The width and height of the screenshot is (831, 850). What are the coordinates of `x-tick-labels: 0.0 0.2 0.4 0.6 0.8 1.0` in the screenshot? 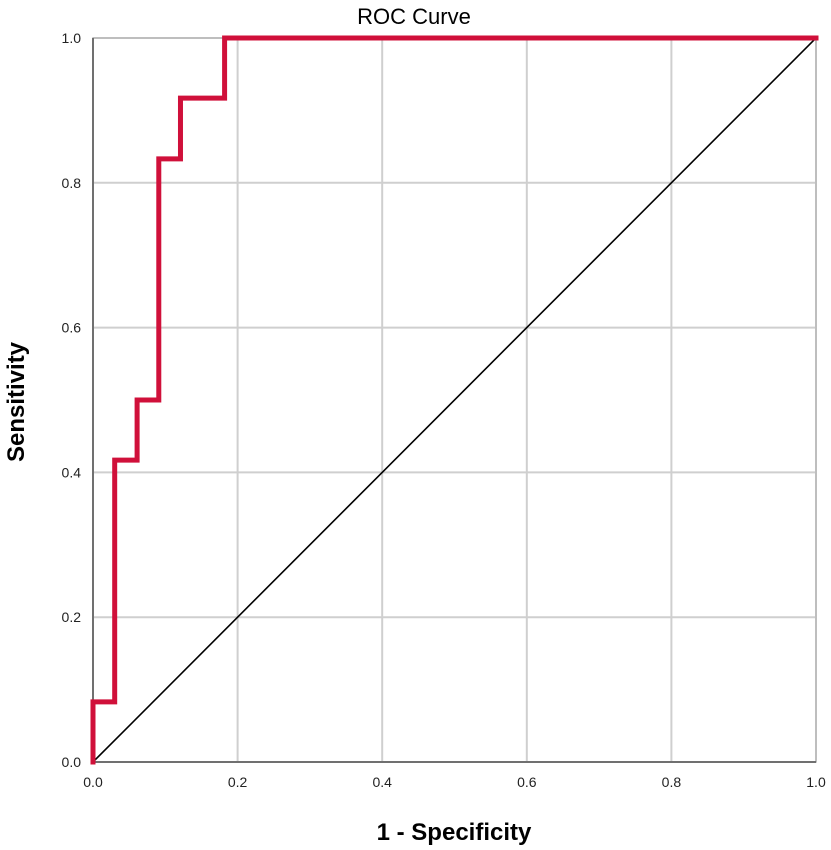 It's located at (454, 782).